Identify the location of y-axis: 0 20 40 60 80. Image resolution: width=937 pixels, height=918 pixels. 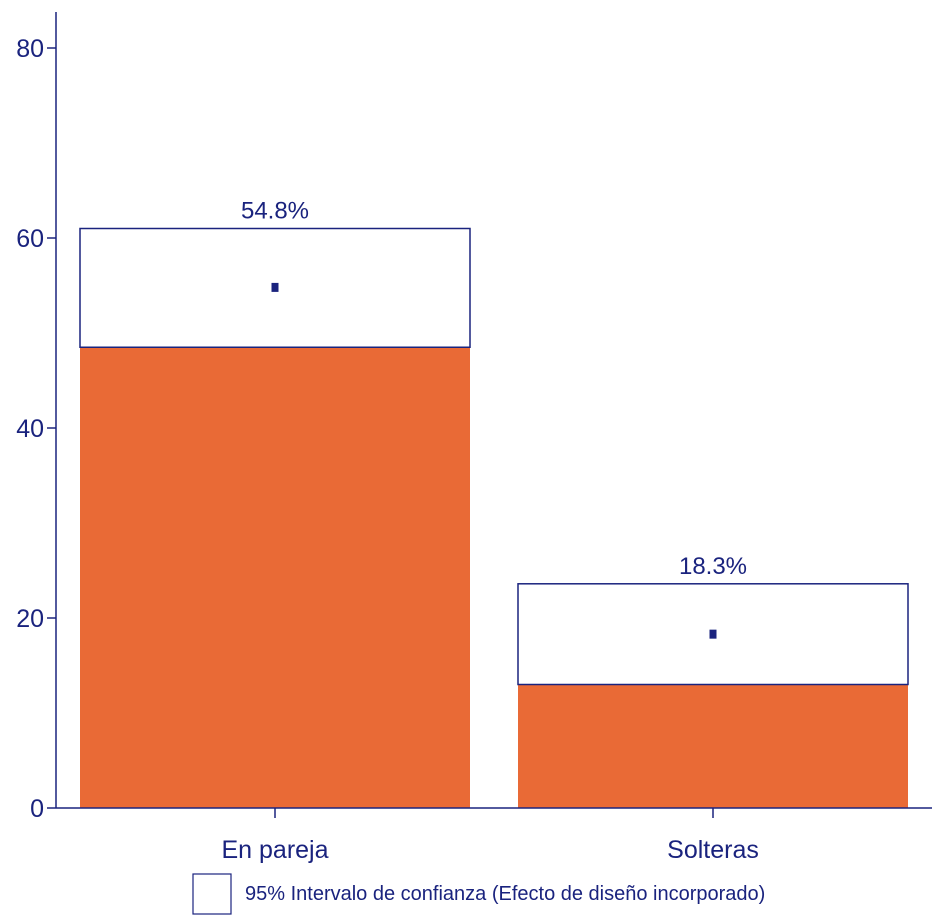
(36, 417).